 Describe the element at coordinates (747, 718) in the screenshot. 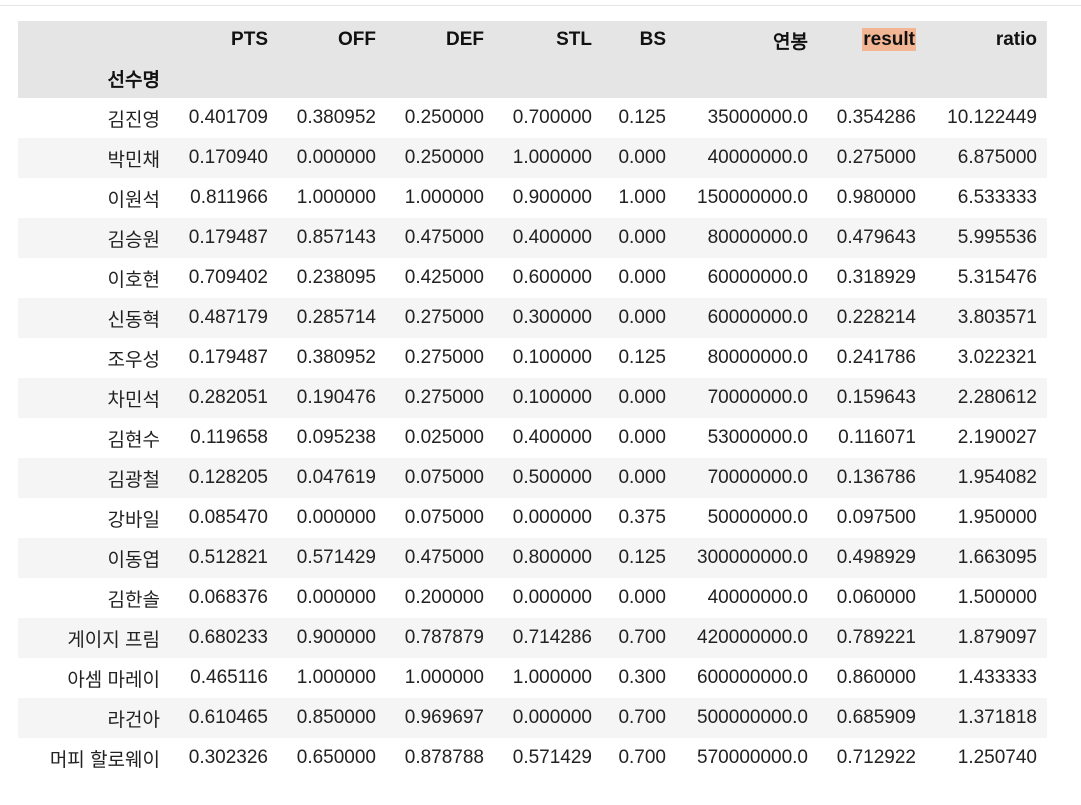

I see `cell-salary: 500000000.0` at that location.